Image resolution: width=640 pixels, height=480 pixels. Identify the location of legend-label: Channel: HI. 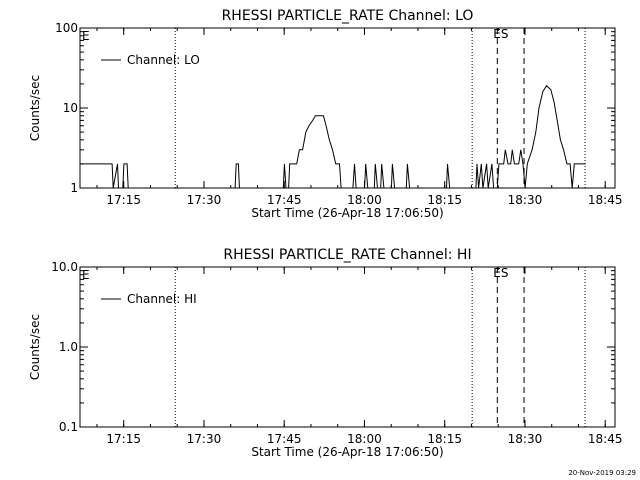
(162, 299).